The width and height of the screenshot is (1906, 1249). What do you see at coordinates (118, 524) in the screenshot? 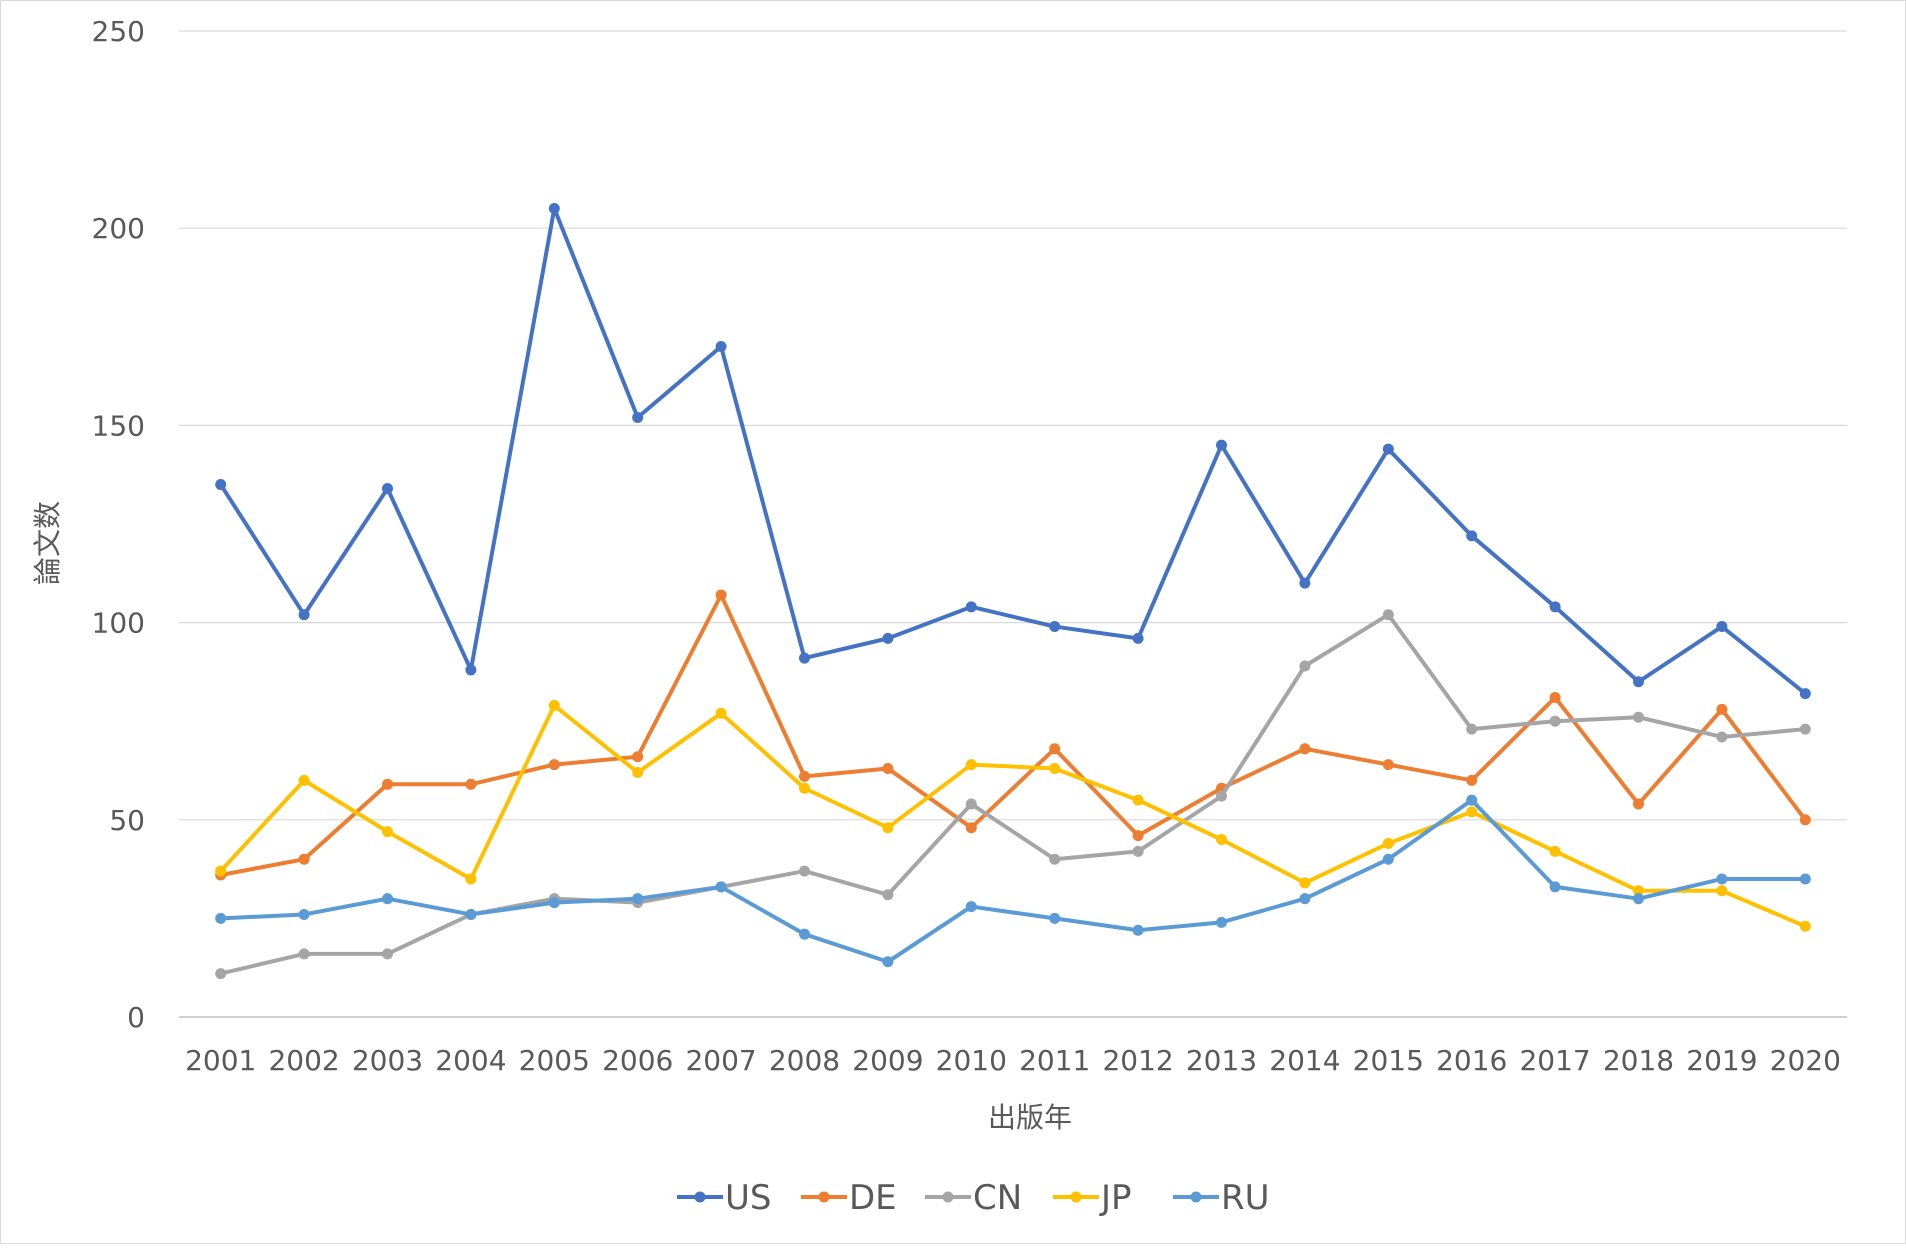
I see `y-axis-ticks: 0 50 100 150 200 250` at bounding box center [118, 524].